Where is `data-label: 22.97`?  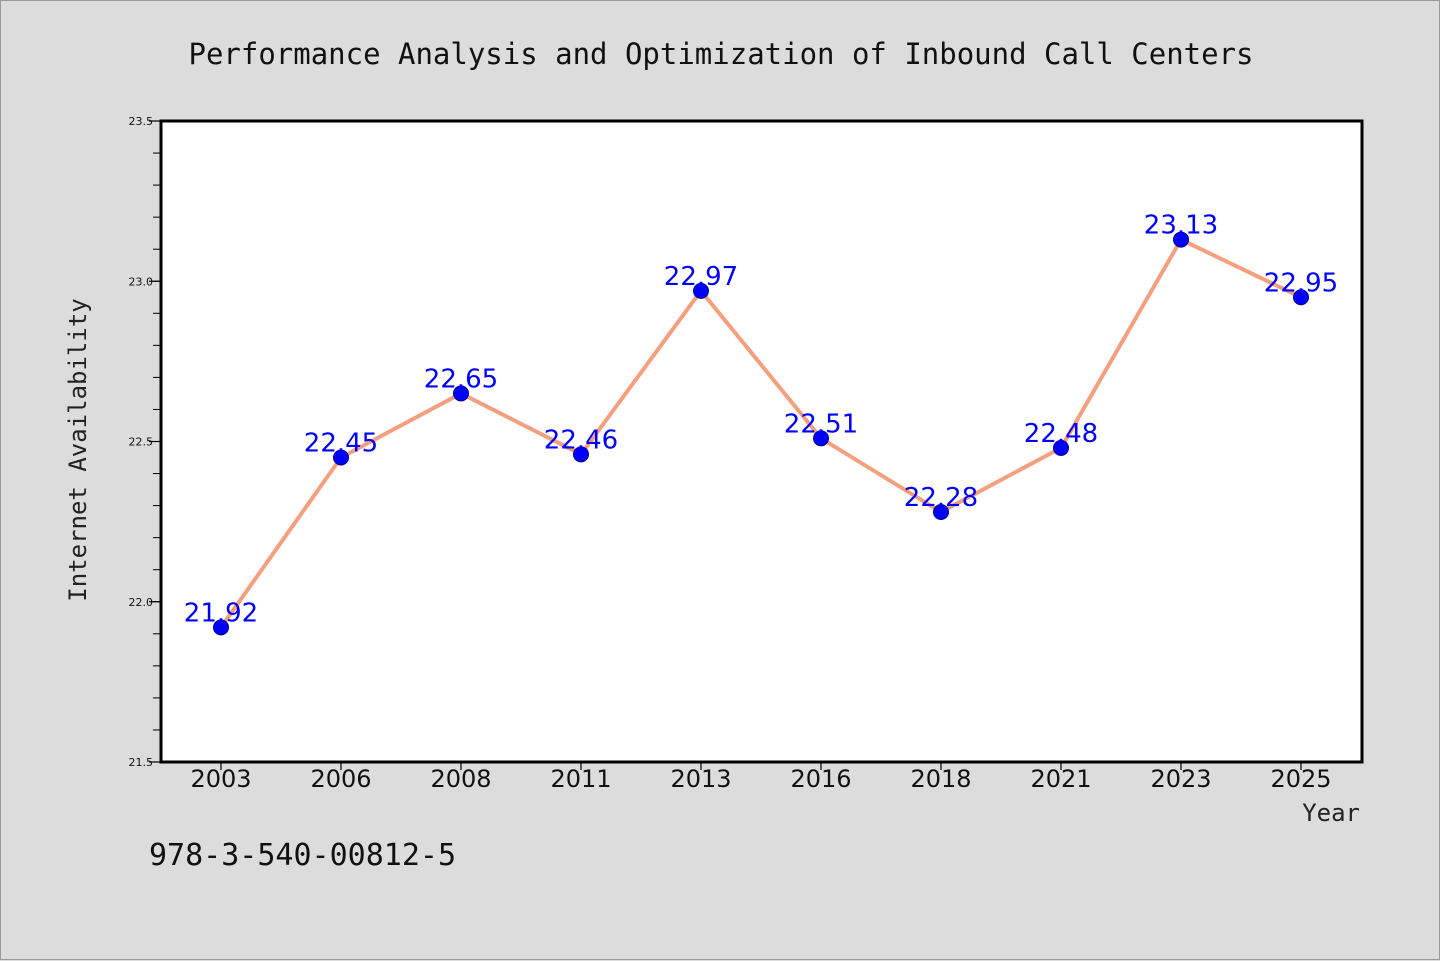
data-label: 22.97 is located at coordinates (701, 277).